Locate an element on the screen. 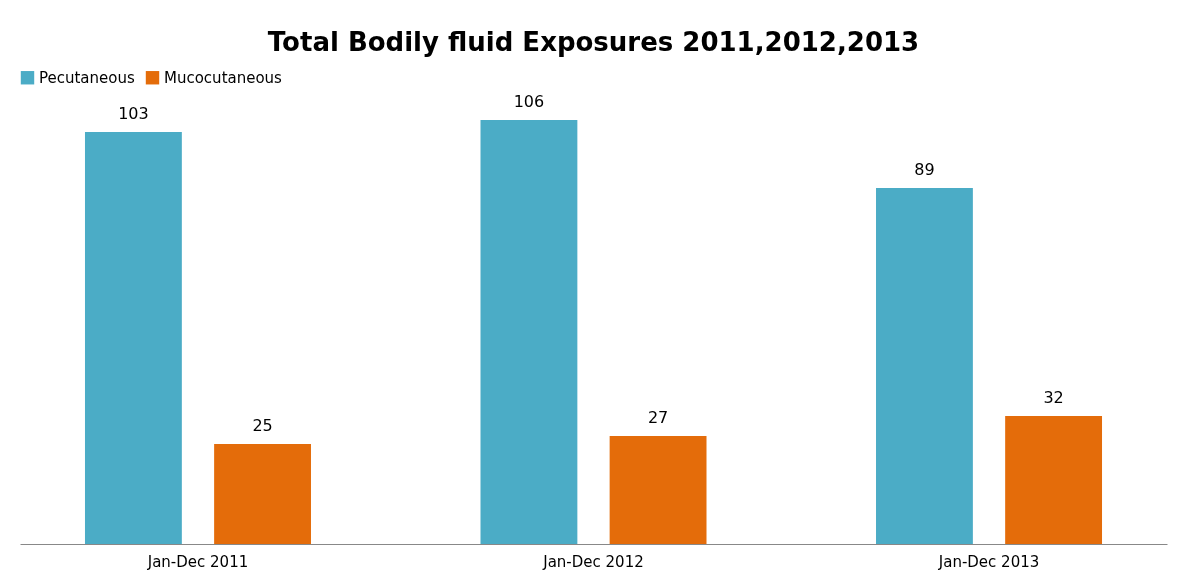  data-label: 27 is located at coordinates (658, 417).